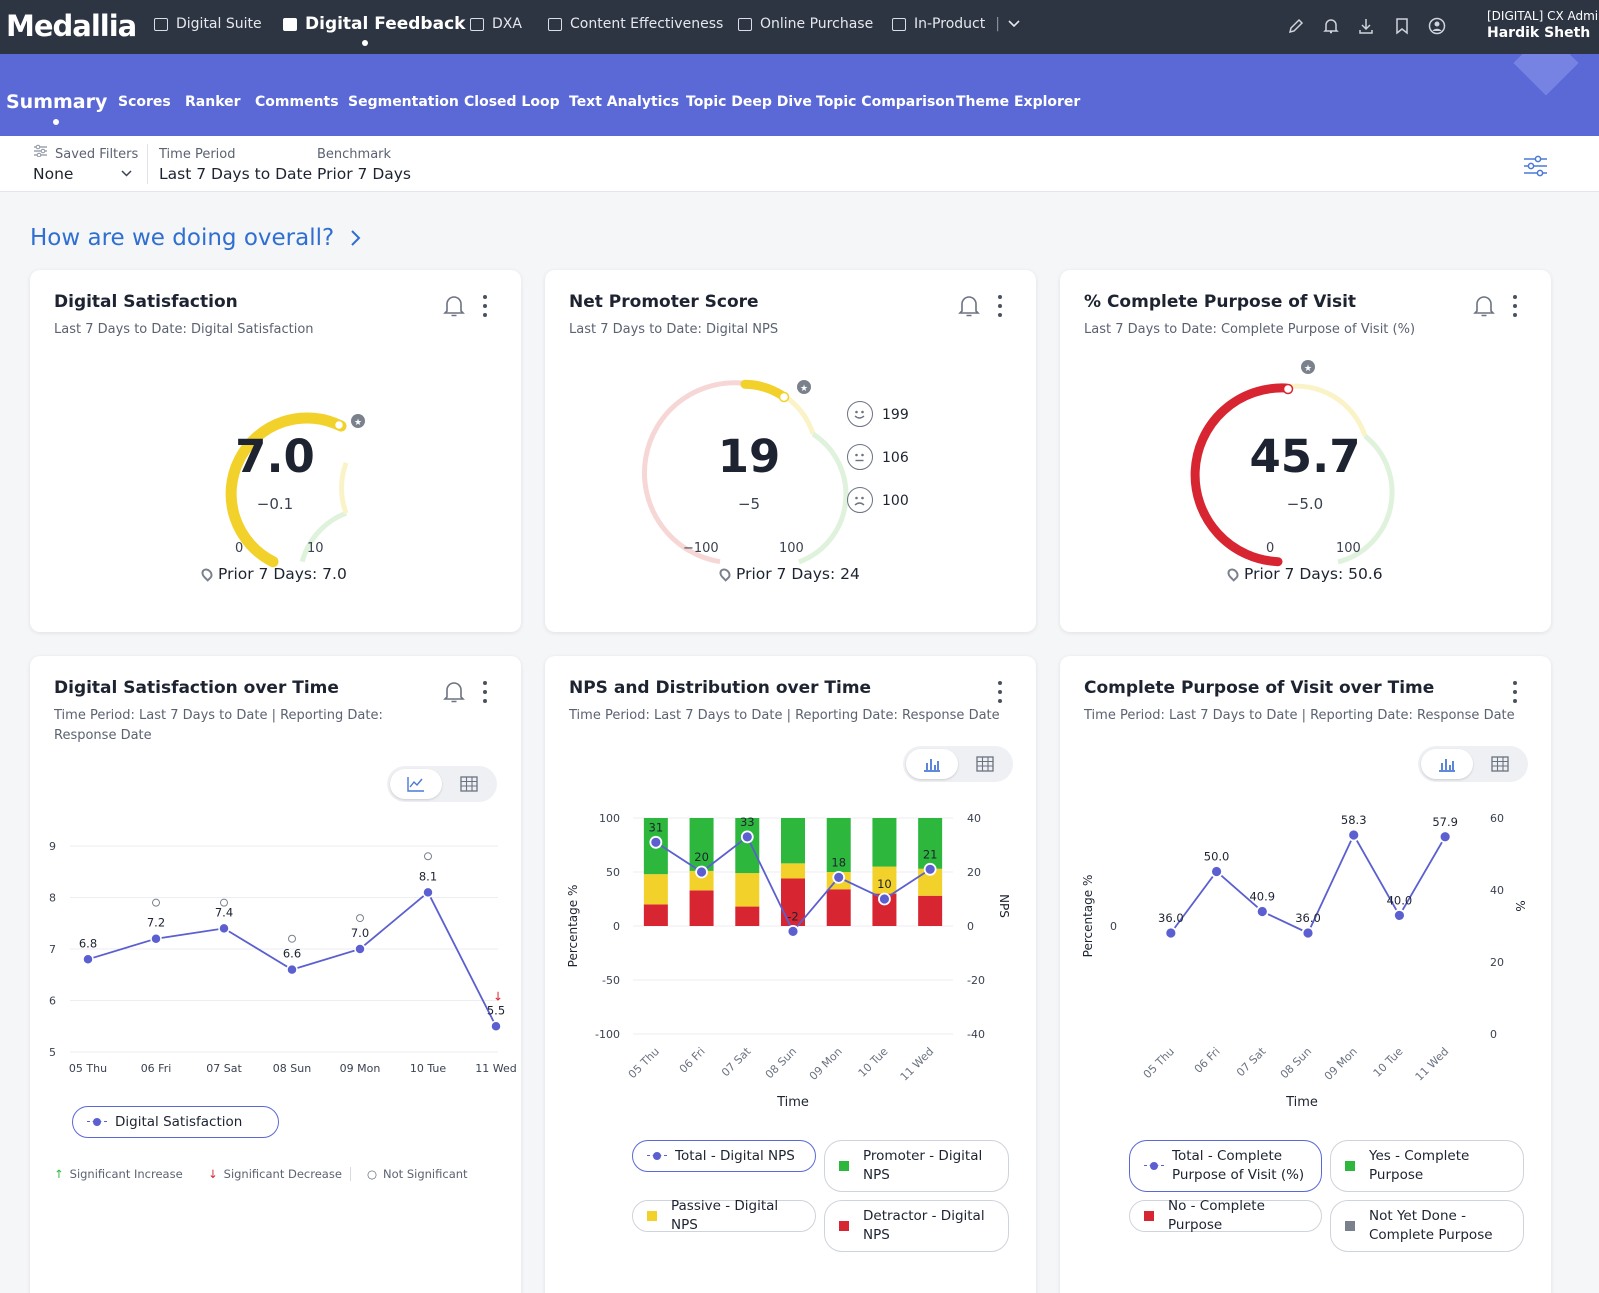  I want to click on monitor-icon, so click(477, 24).